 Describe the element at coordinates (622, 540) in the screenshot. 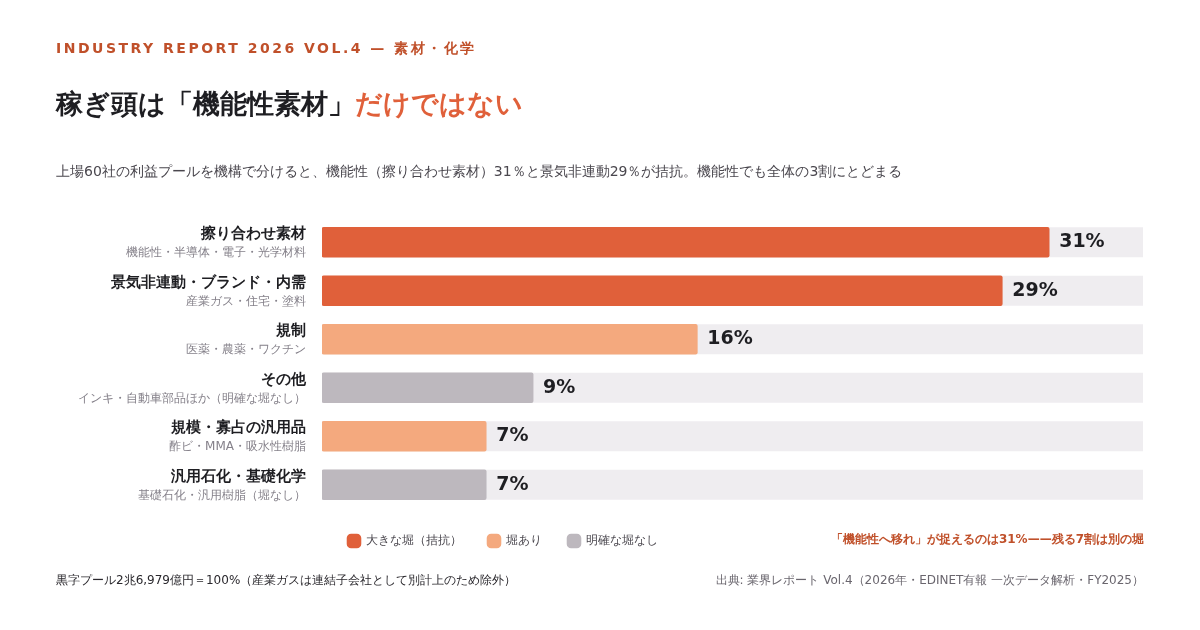

I see `legend-label: 明確な堀なし` at that location.